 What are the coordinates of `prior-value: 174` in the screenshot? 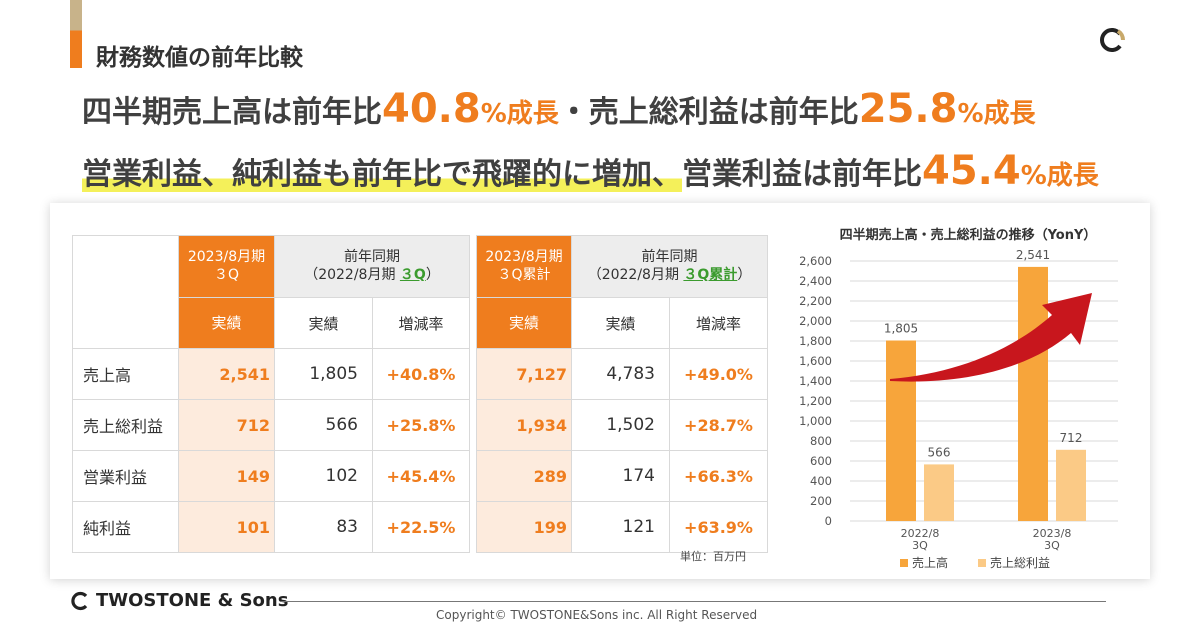 It's located at (620, 476).